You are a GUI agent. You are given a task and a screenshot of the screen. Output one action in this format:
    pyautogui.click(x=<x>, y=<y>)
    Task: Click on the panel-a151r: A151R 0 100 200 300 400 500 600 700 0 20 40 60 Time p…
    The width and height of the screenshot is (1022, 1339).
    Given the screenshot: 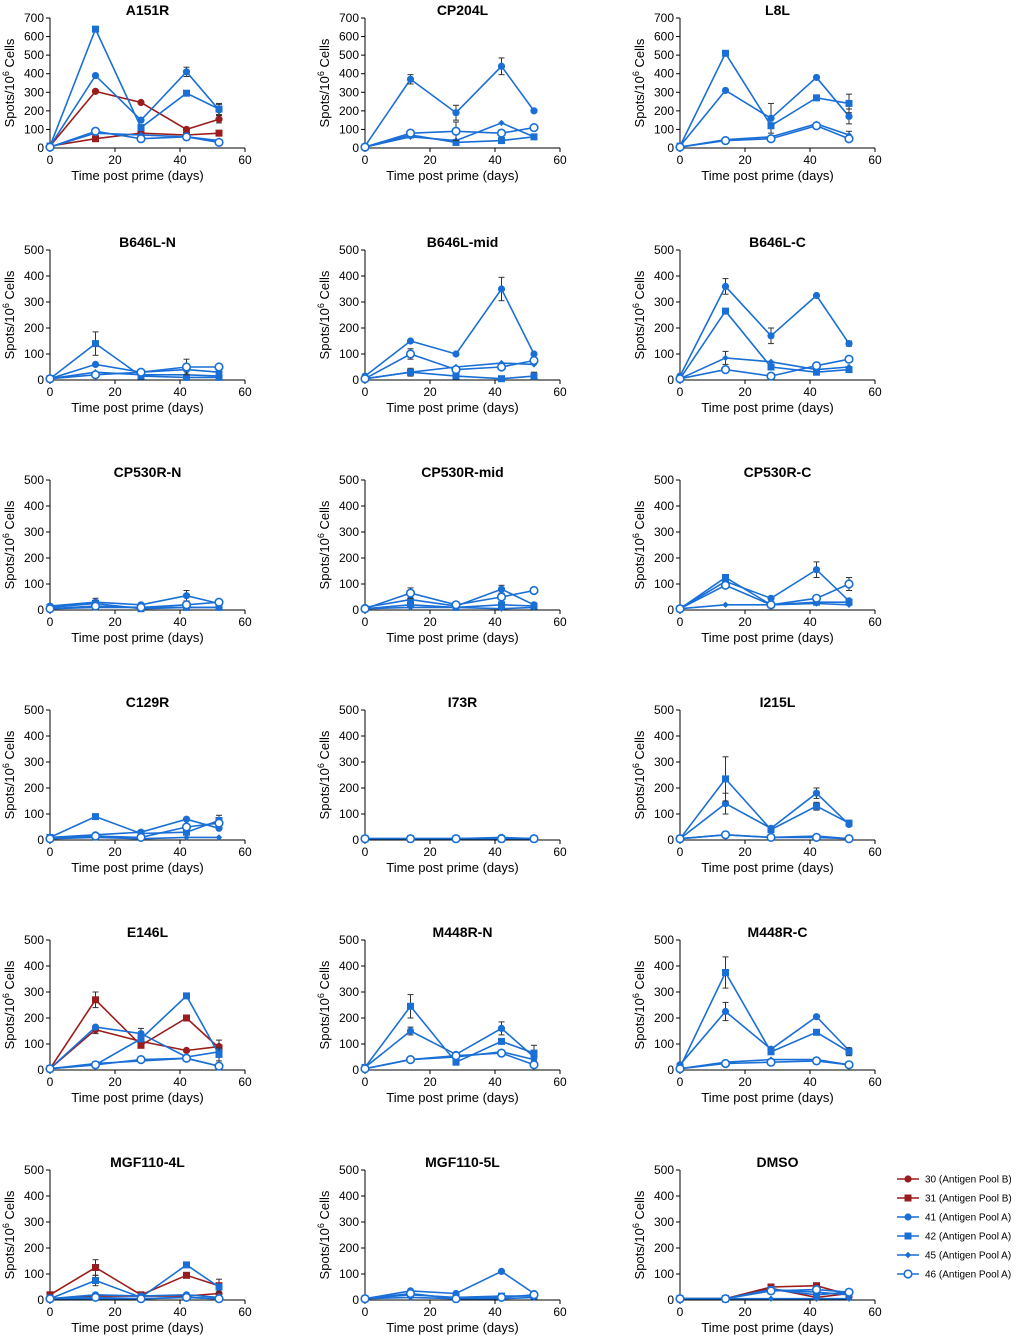 What is the action you would take?
    pyautogui.click(x=126, y=92)
    